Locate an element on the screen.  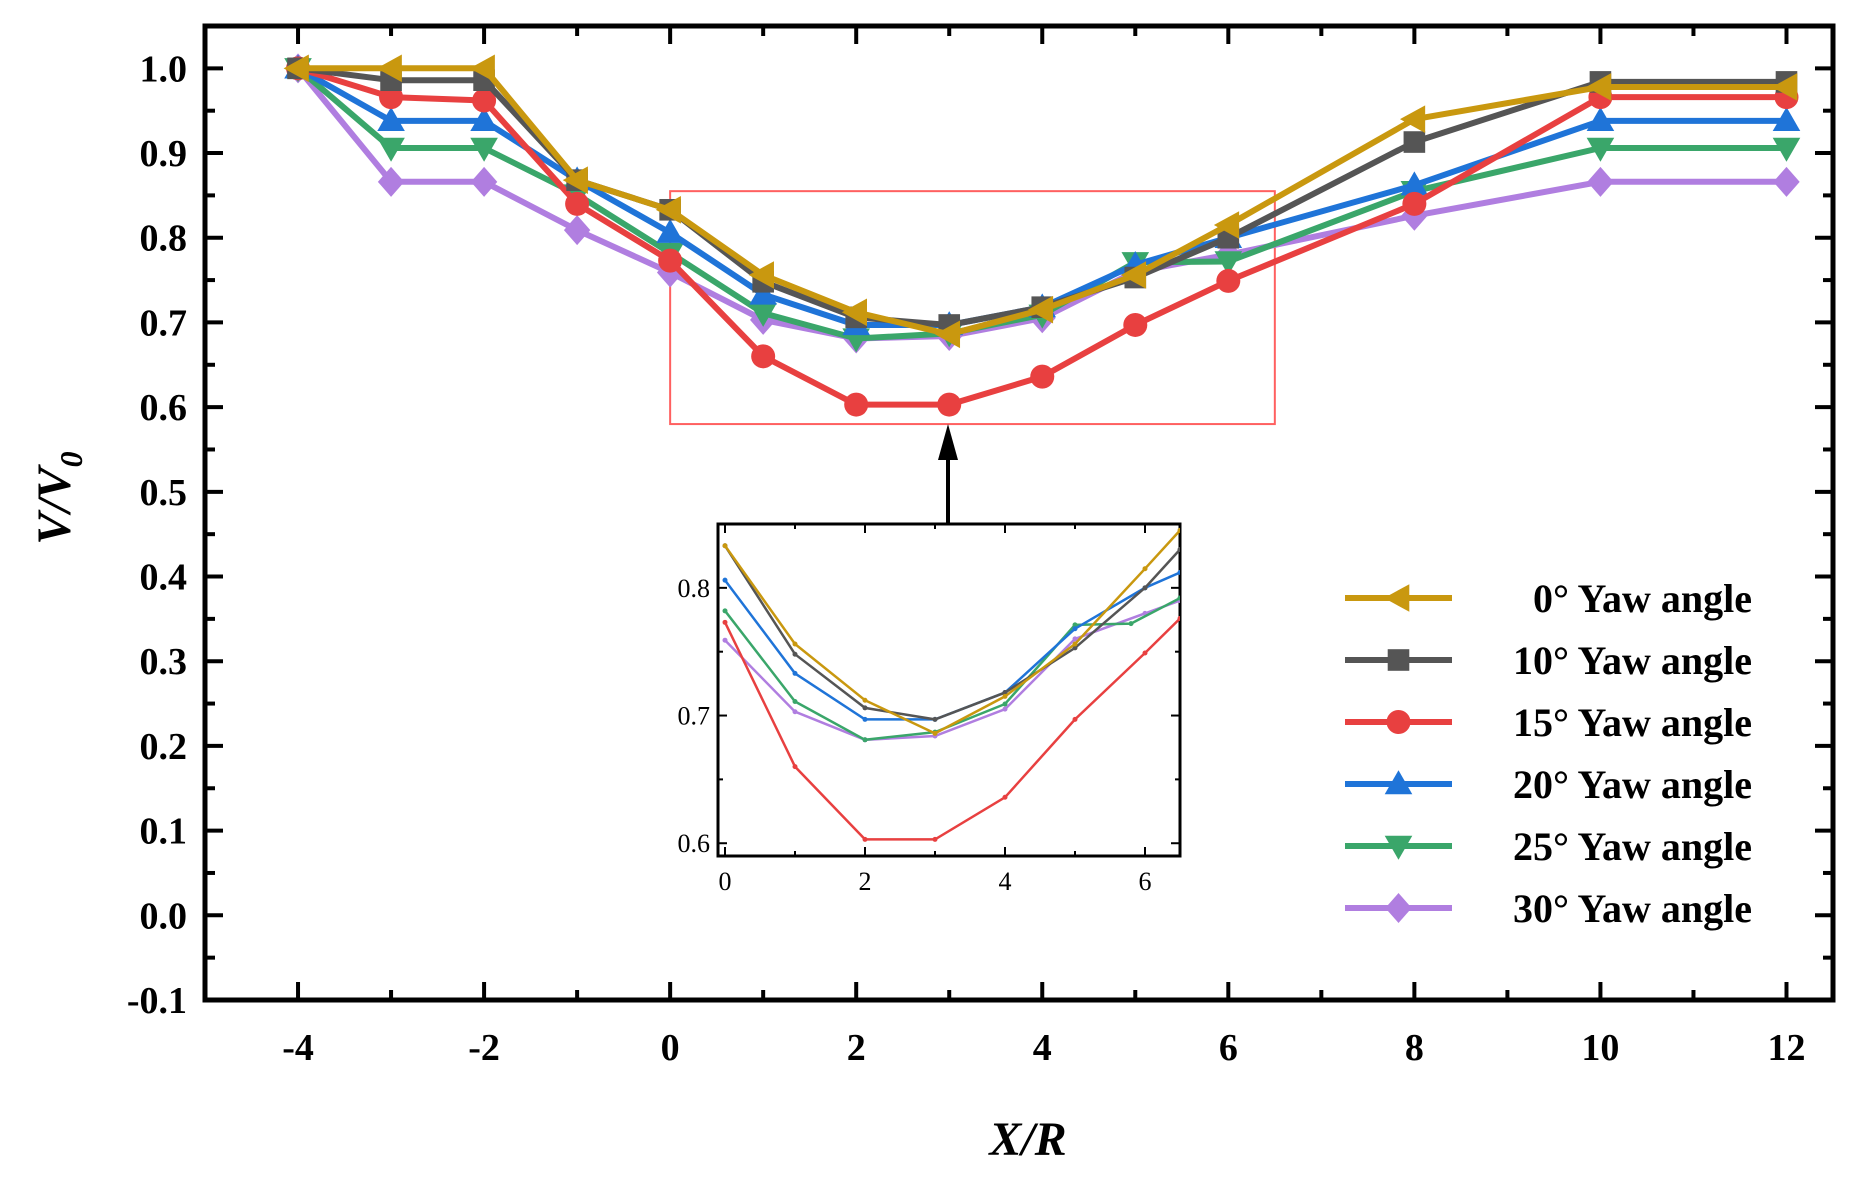
x-tick-label: 2 is located at coordinates (856, 1048).